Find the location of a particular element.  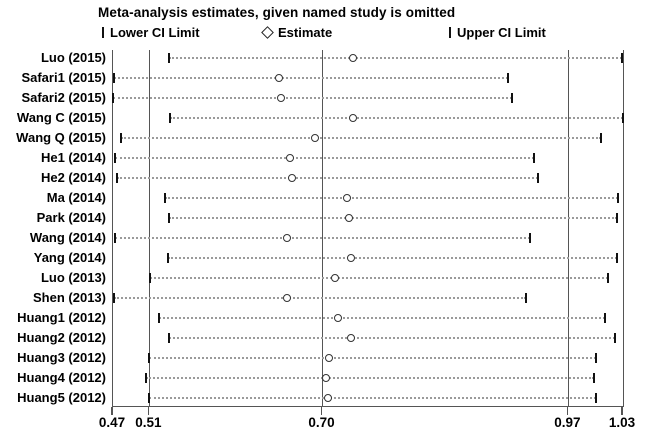

study-label: Huang4 (2012) is located at coordinates (61, 377).